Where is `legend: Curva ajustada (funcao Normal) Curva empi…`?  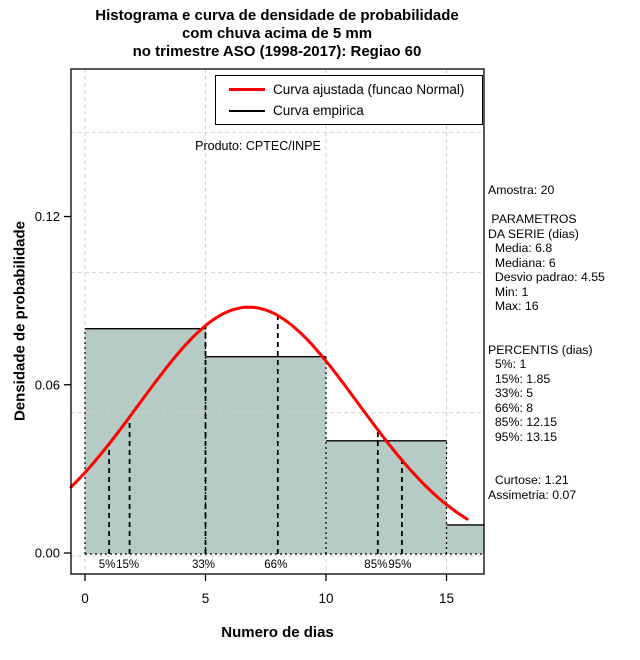
legend: Curva ajustada (funcao Normal) Curva empi… is located at coordinates (349, 100).